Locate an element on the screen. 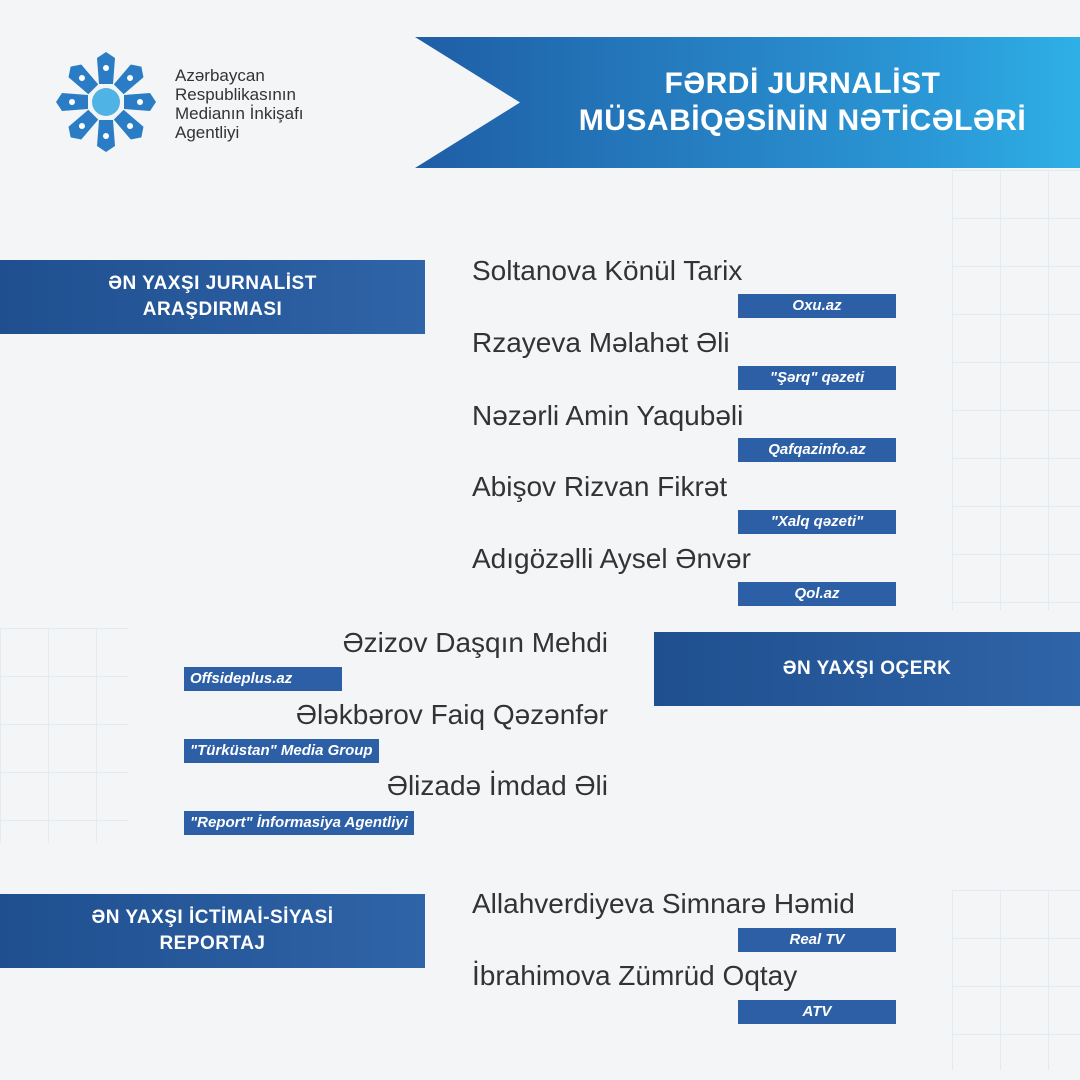 The height and width of the screenshot is (1080, 1080). winner-name: Rzayeva Məlahət Əli is located at coordinates (601, 342).